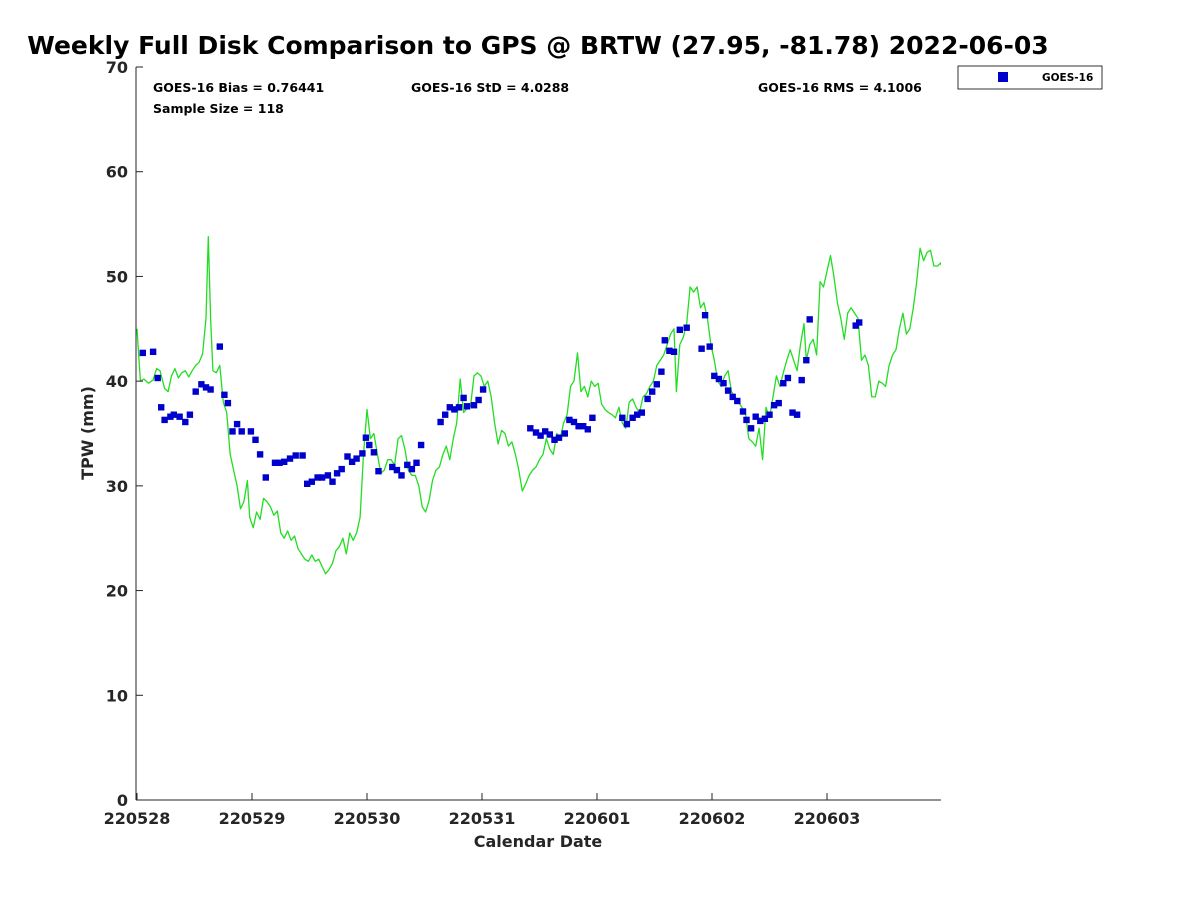 Image resolution: width=1200 pixels, height=900 pixels. Describe the element at coordinates (827, 818) in the screenshot. I see `x-tick-label: 220603` at that location.